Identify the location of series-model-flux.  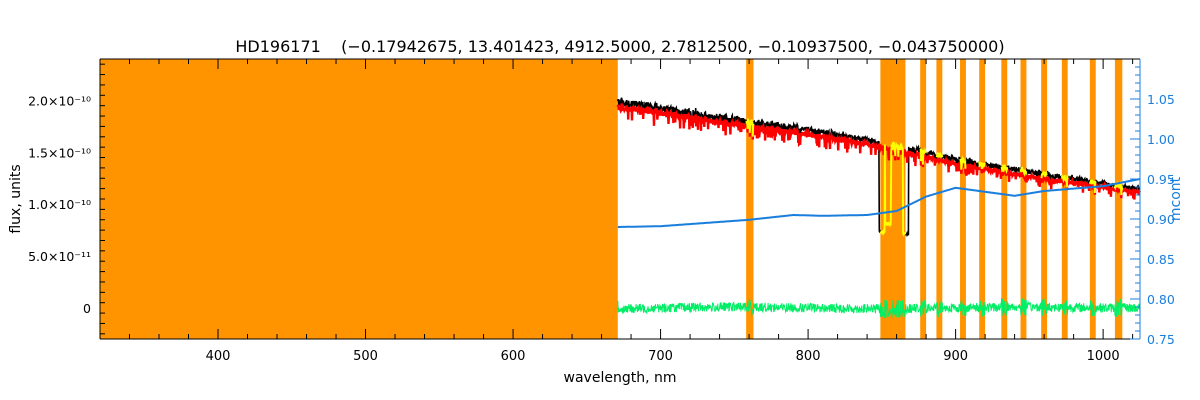
(879, 151).